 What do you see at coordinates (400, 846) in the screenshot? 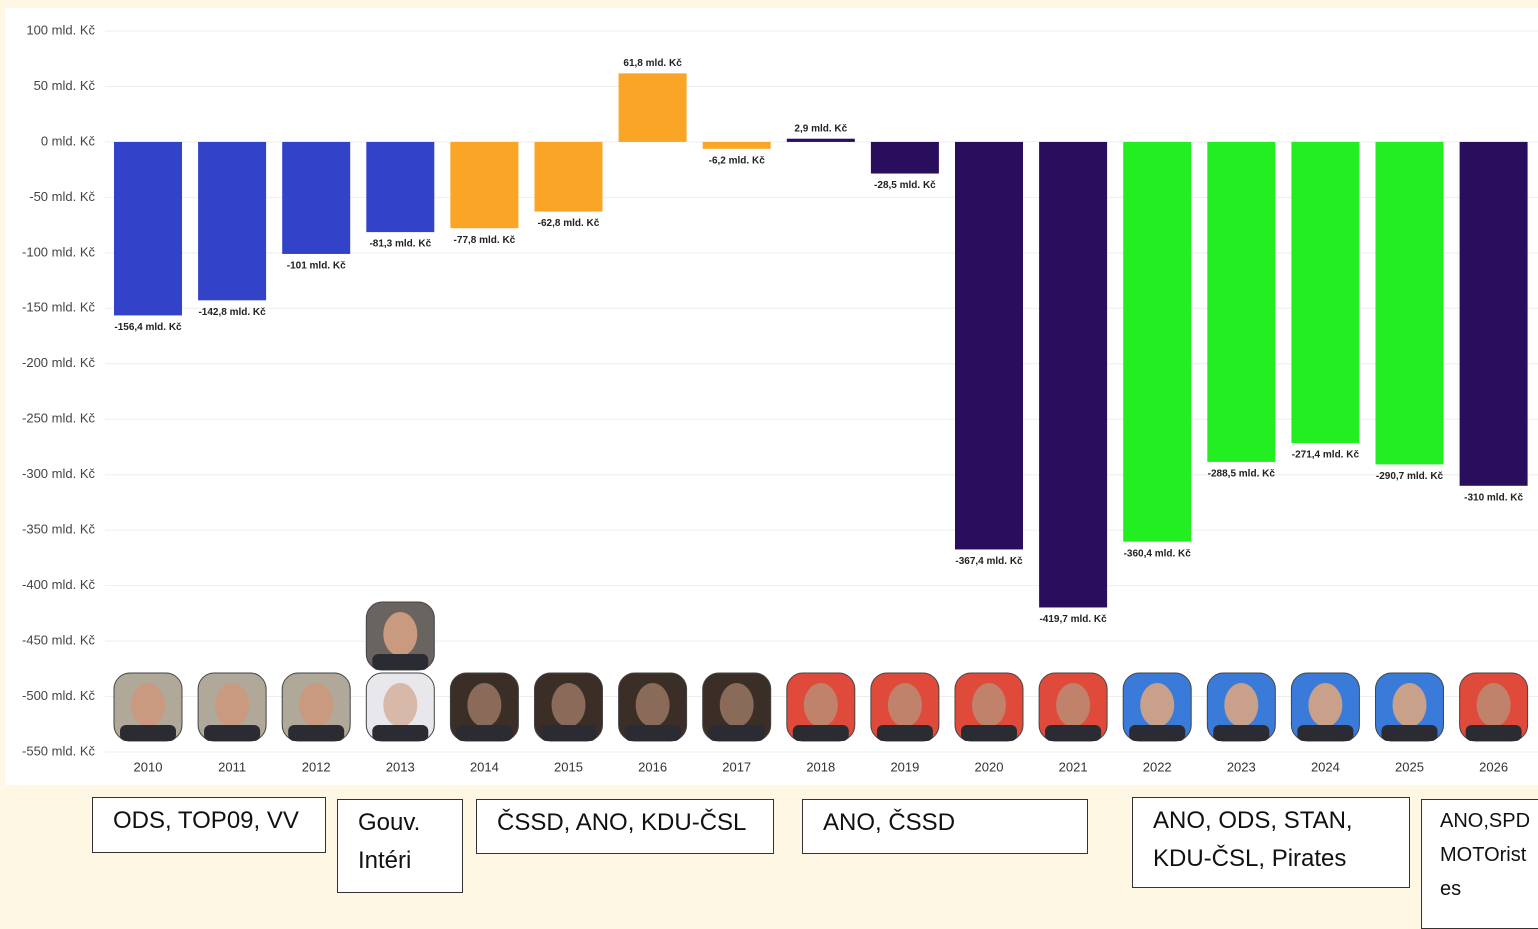
I see `coalition-label: Gouv. Intéri` at bounding box center [400, 846].